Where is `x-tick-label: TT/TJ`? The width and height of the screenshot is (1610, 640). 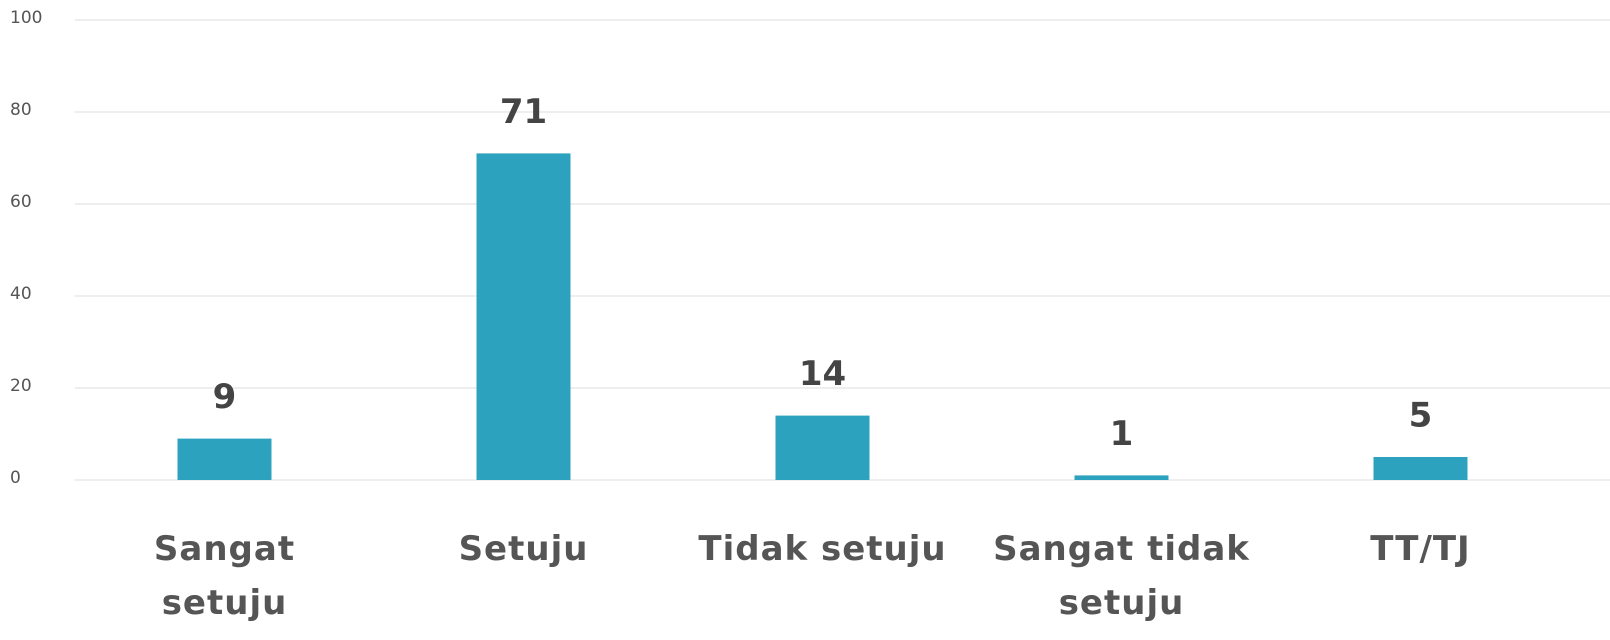 x-tick-label: TT/TJ is located at coordinates (1420, 549).